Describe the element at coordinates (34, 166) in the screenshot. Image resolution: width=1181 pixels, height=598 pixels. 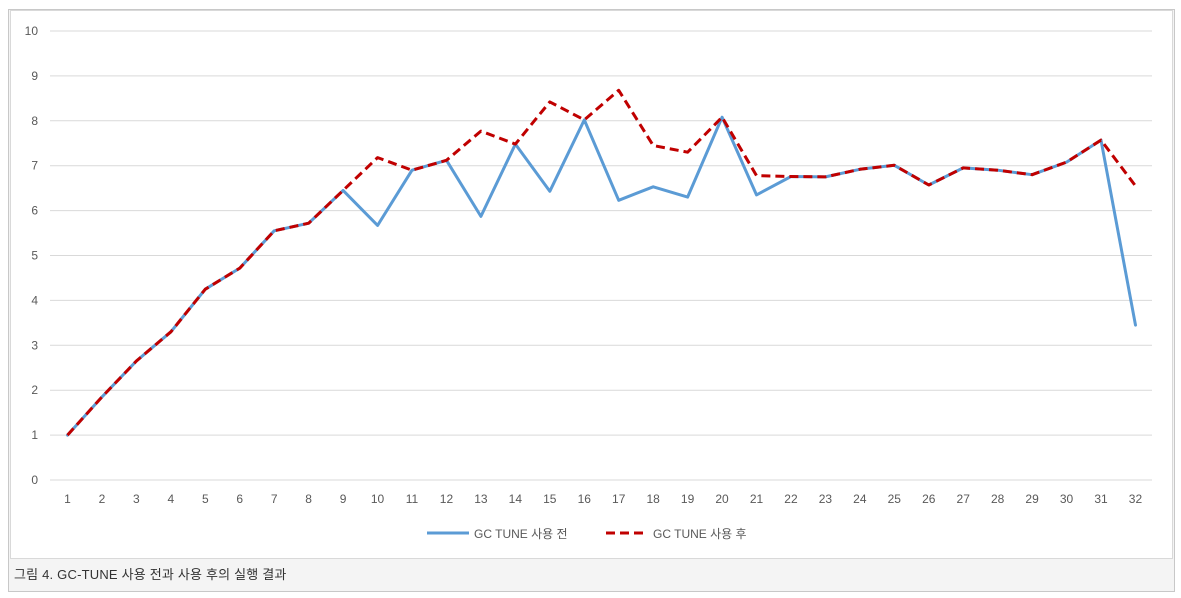
I see `y-tick-label-7: 7` at that location.